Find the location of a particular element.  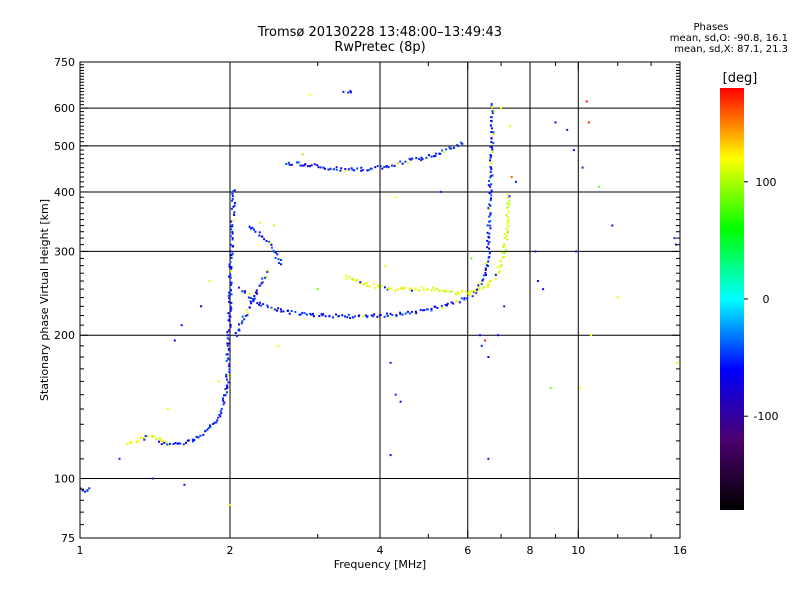

chart-title: Tromsø 20130228 13:48:00–13:49:43 is located at coordinates (380, 32).